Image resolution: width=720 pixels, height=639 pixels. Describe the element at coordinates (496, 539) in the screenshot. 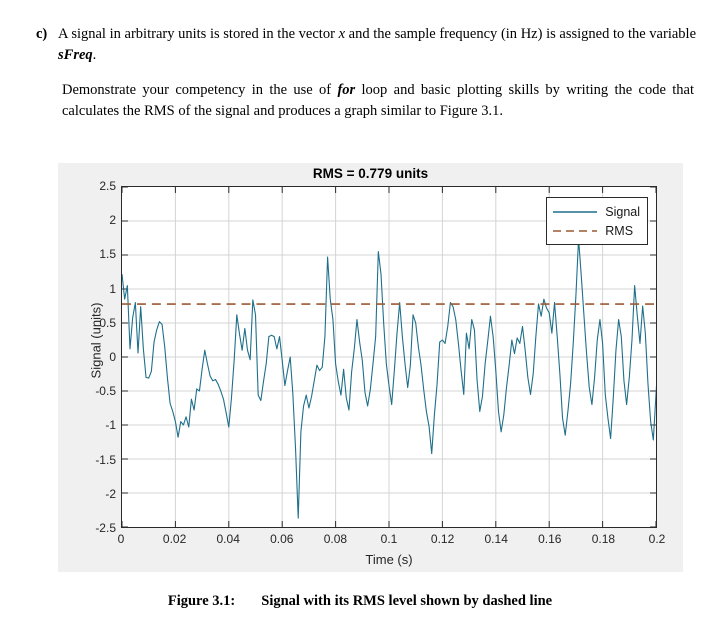

I see `x-tick-label: 0.14` at that location.